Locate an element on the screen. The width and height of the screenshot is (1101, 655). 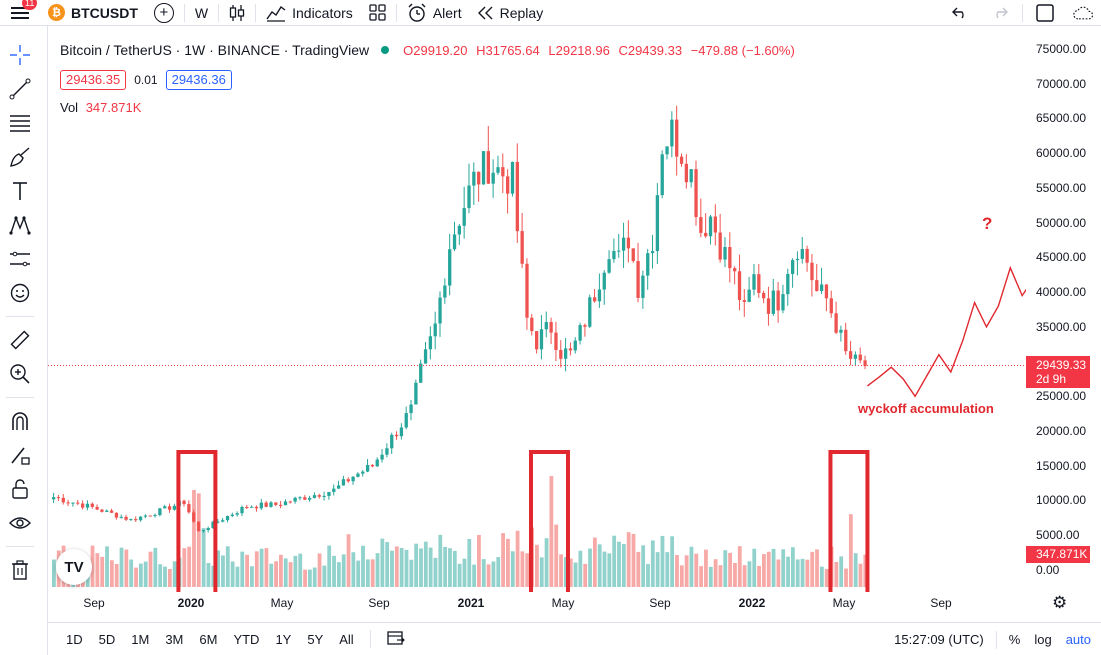
buy-price-button: 29436.36 is located at coordinates (198, 80).